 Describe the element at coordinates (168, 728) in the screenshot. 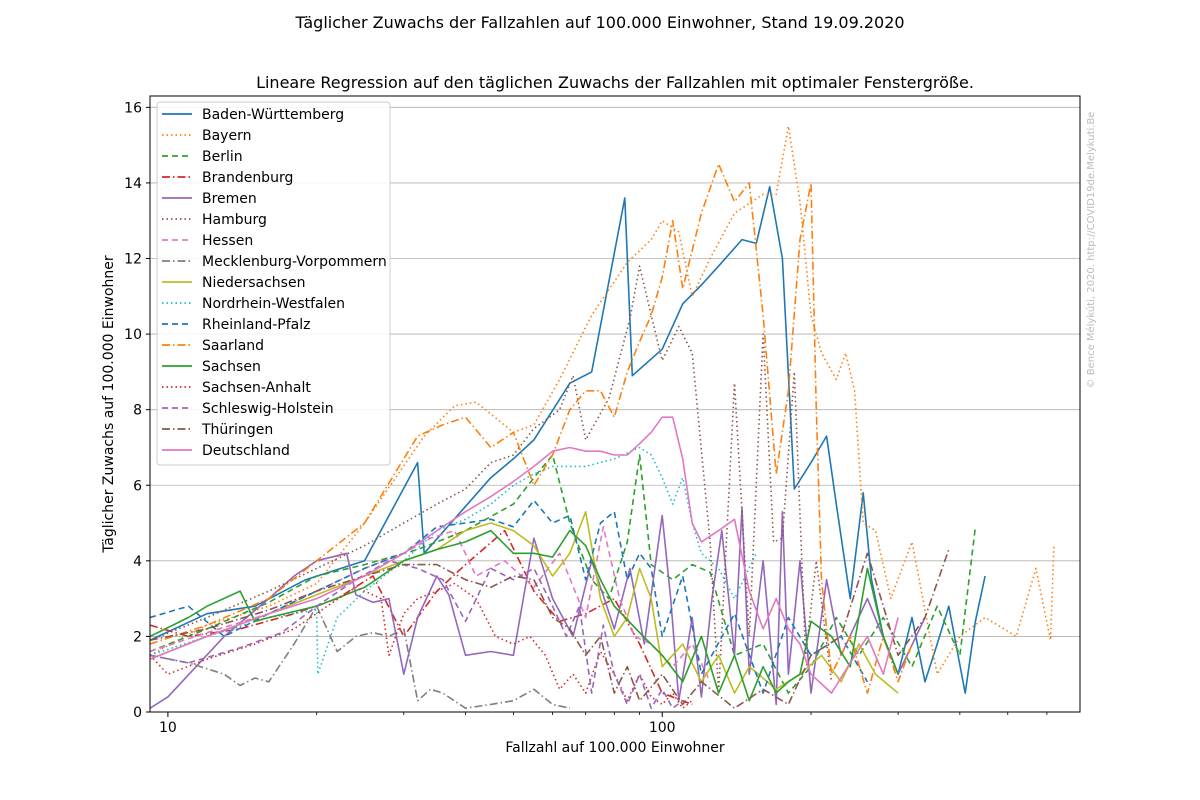

I see `x-tick-label: 10` at that location.